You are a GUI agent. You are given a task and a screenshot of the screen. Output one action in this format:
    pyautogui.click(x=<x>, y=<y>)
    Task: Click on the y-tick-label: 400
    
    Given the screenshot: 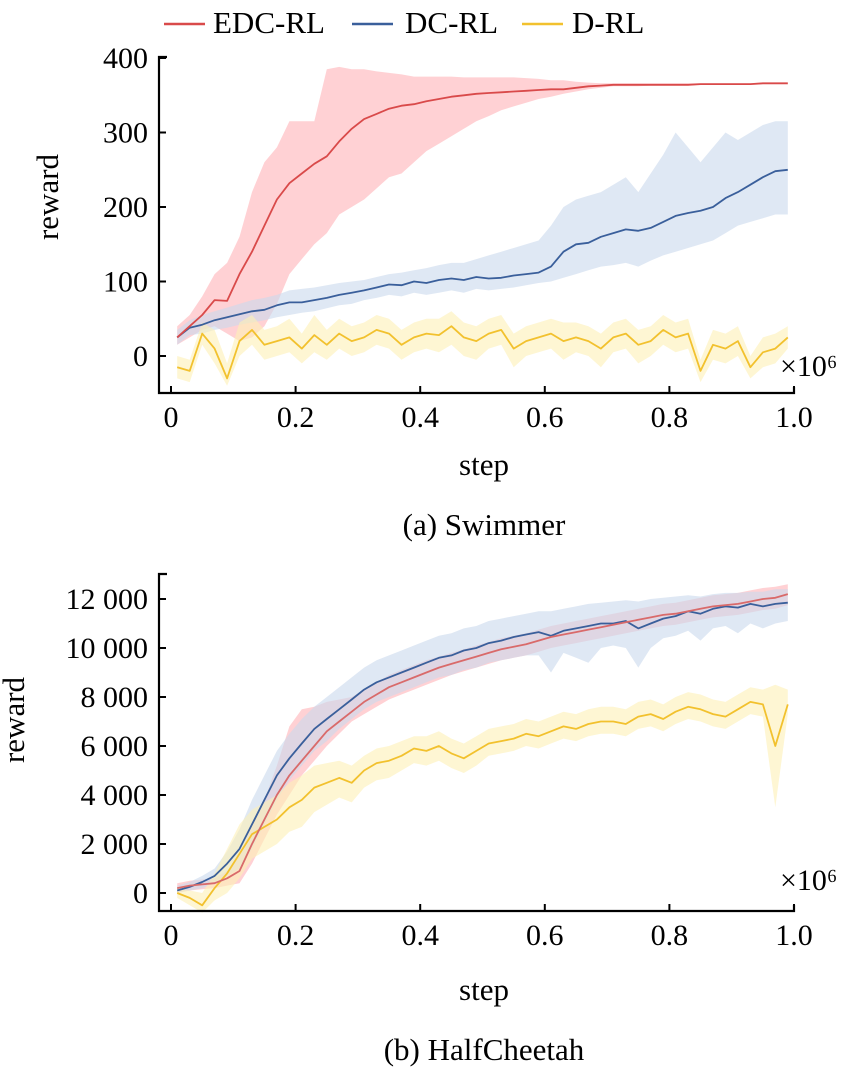 What is the action you would take?
    pyautogui.click(x=125, y=58)
    